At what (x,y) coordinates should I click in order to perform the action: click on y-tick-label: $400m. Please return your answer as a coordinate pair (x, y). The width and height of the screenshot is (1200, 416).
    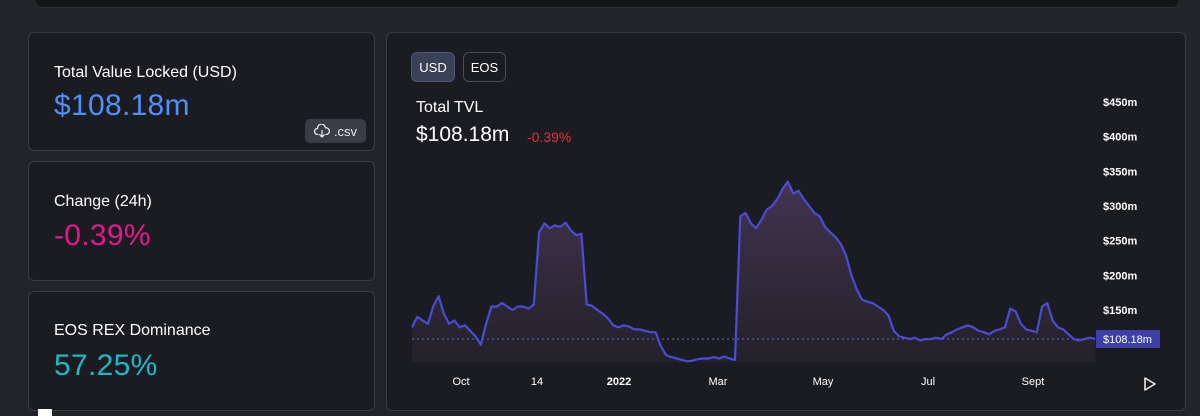
    Looking at the image, I should click on (1120, 138).